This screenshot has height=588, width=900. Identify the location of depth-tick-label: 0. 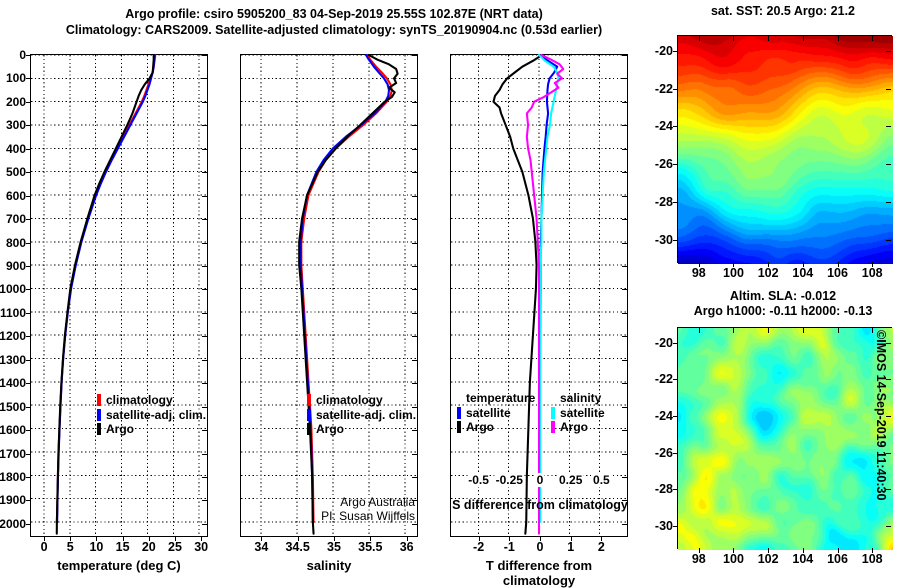
(22, 55).